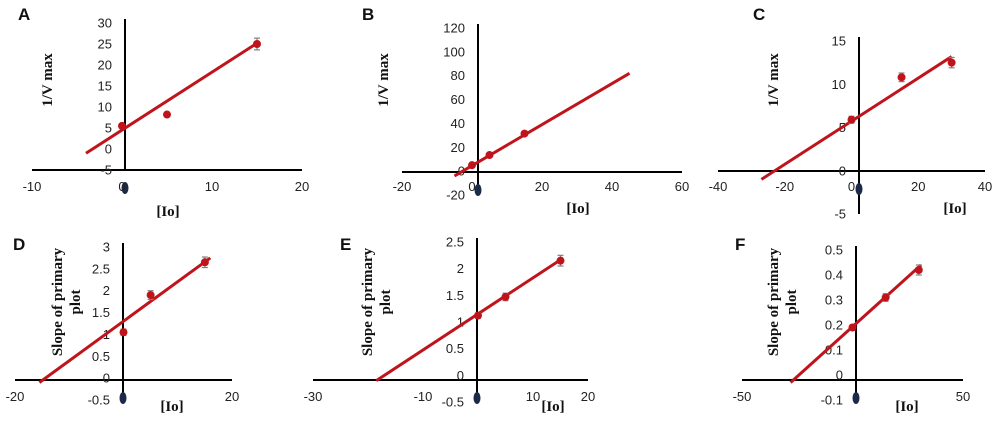 The height and width of the screenshot is (427, 1000). I want to click on y-tick-label: 40, so click(458, 123).